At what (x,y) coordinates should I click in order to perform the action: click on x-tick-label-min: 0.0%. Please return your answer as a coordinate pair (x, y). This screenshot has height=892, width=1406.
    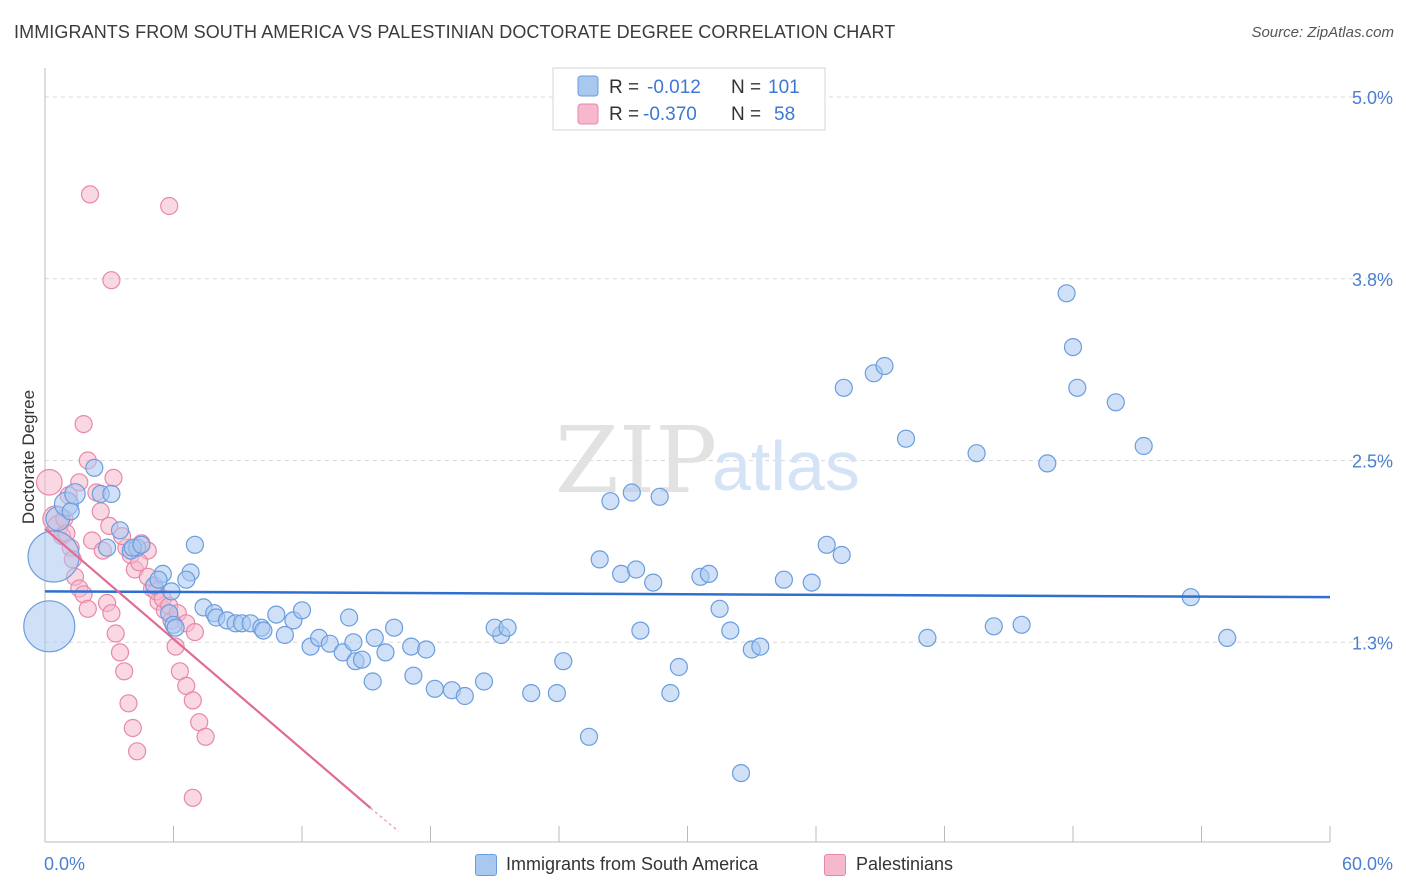
    Looking at the image, I should click on (64, 864).